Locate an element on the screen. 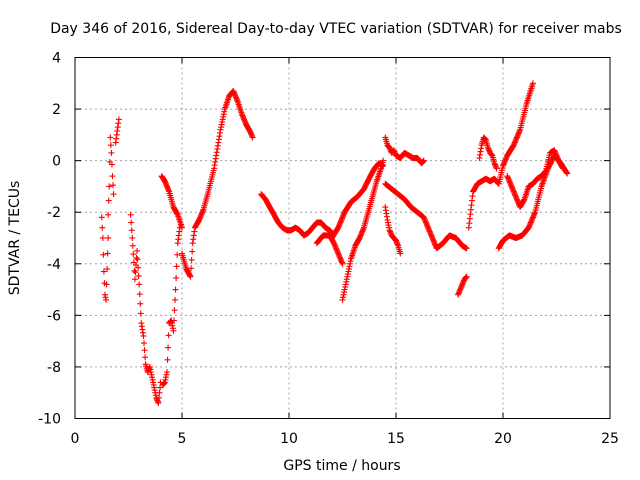 Image resolution: width=640 pixels, height=480 pixels. y-tick-label: -6 is located at coordinates (54, 316).